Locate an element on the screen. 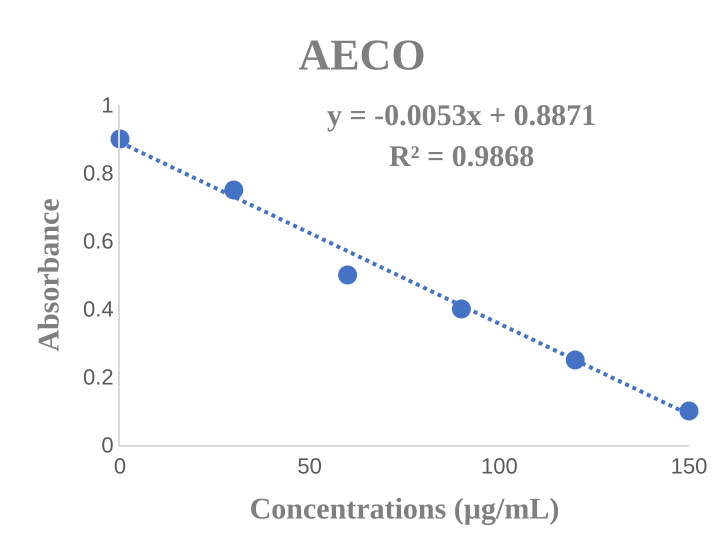  y-tick-label: 1 is located at coordinates (107, 105).